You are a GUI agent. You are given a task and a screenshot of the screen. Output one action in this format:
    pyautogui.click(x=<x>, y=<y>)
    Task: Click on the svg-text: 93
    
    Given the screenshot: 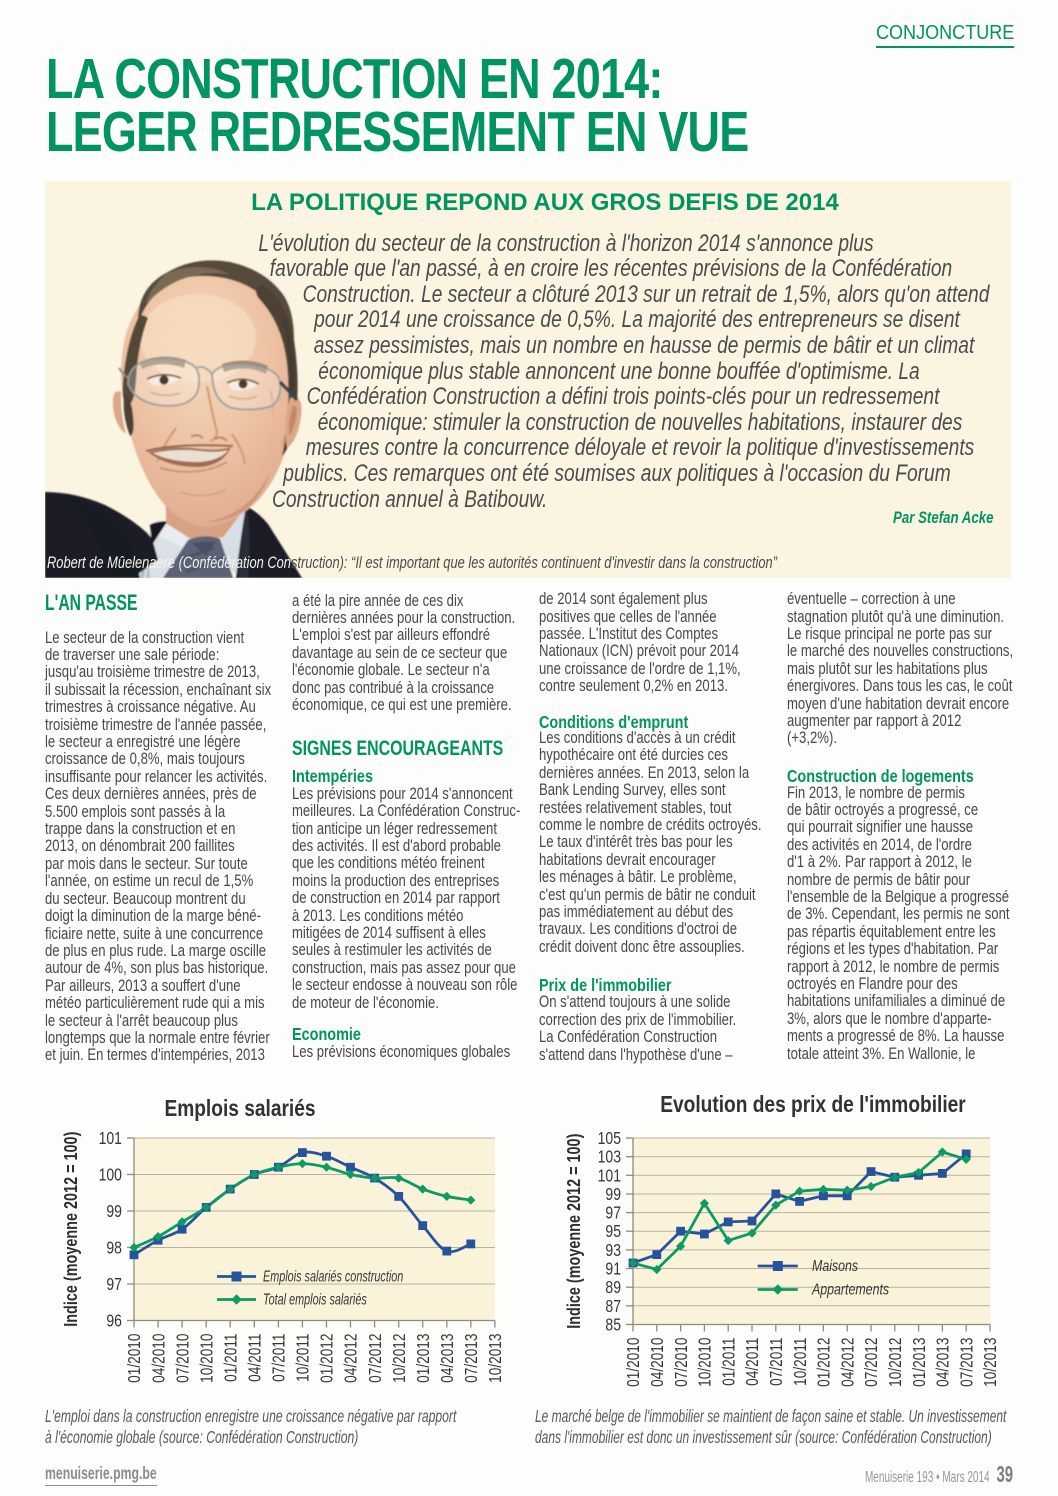 What is the action you would take?
    pyautogui.click(x=613, y=1250)
    